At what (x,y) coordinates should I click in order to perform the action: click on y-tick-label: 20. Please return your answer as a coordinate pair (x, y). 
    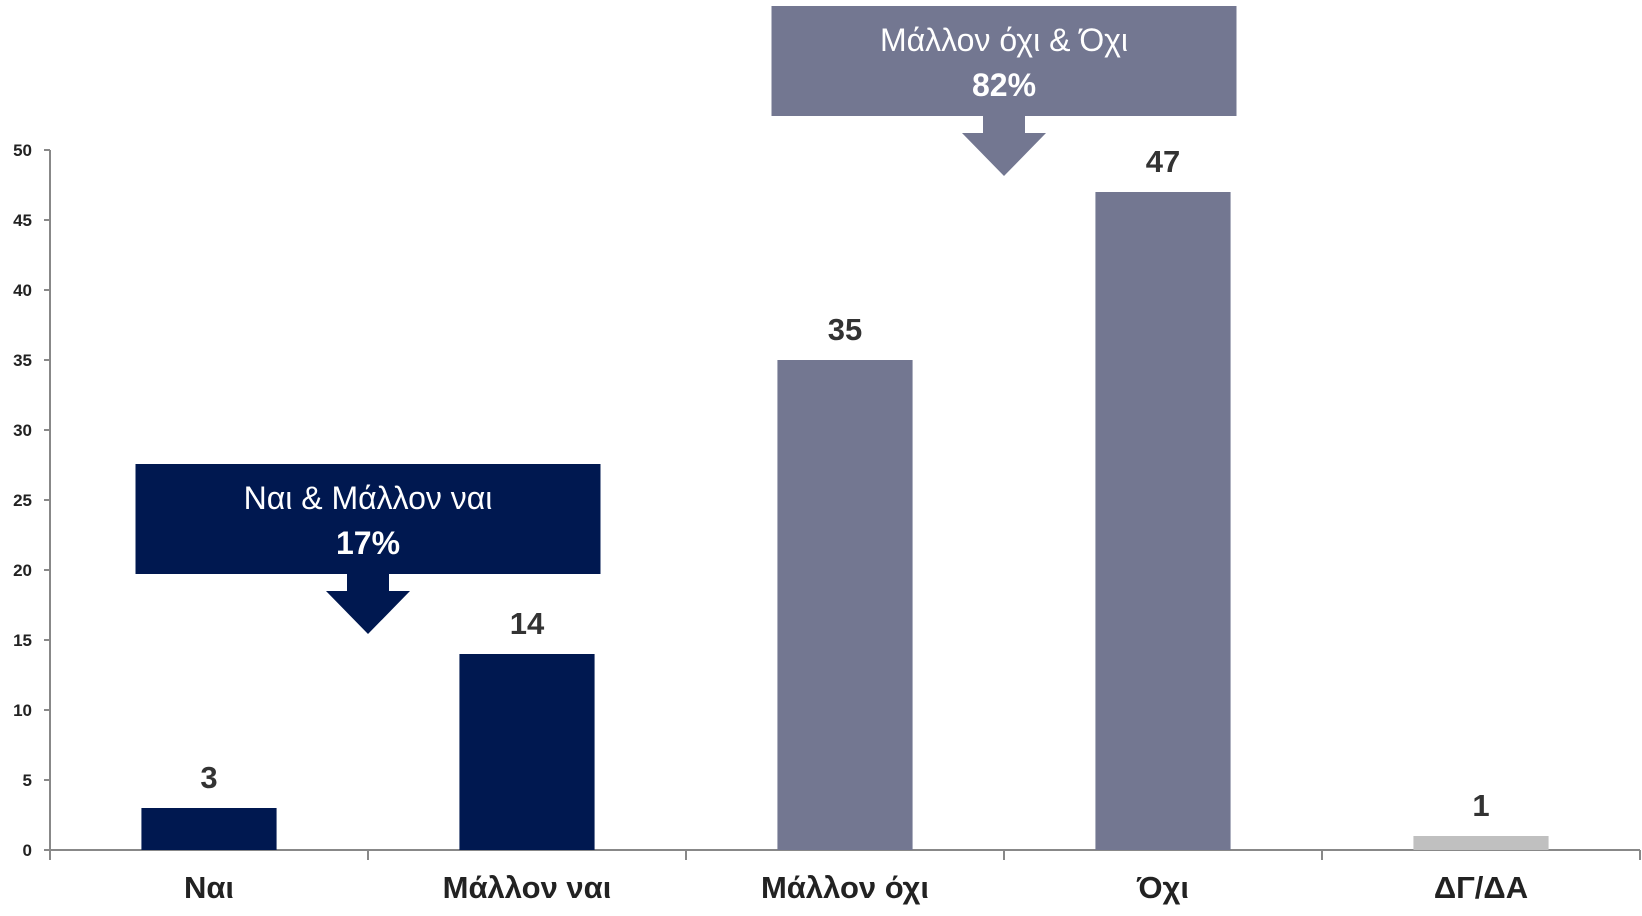
    Looking at the image, I should click on (22, 570).